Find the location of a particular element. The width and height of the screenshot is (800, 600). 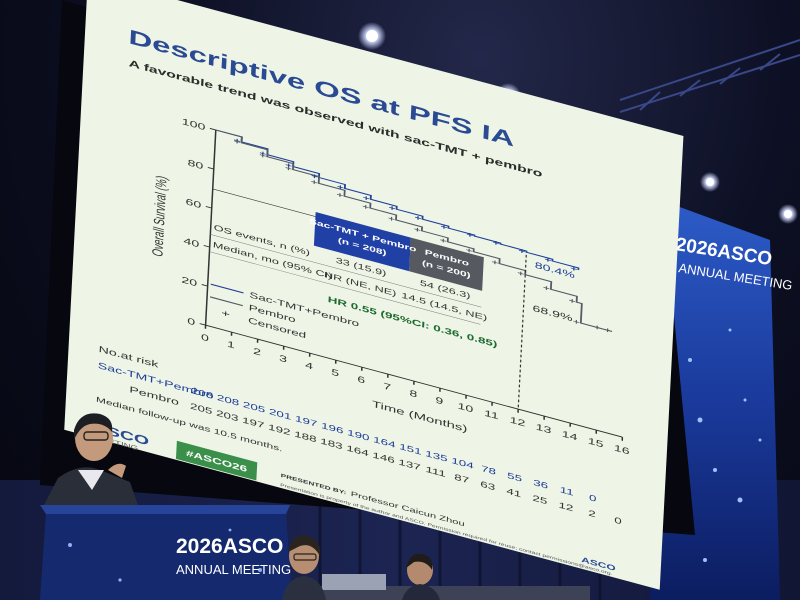

y-tick-label: 60 is located at coordinates (193, 203).